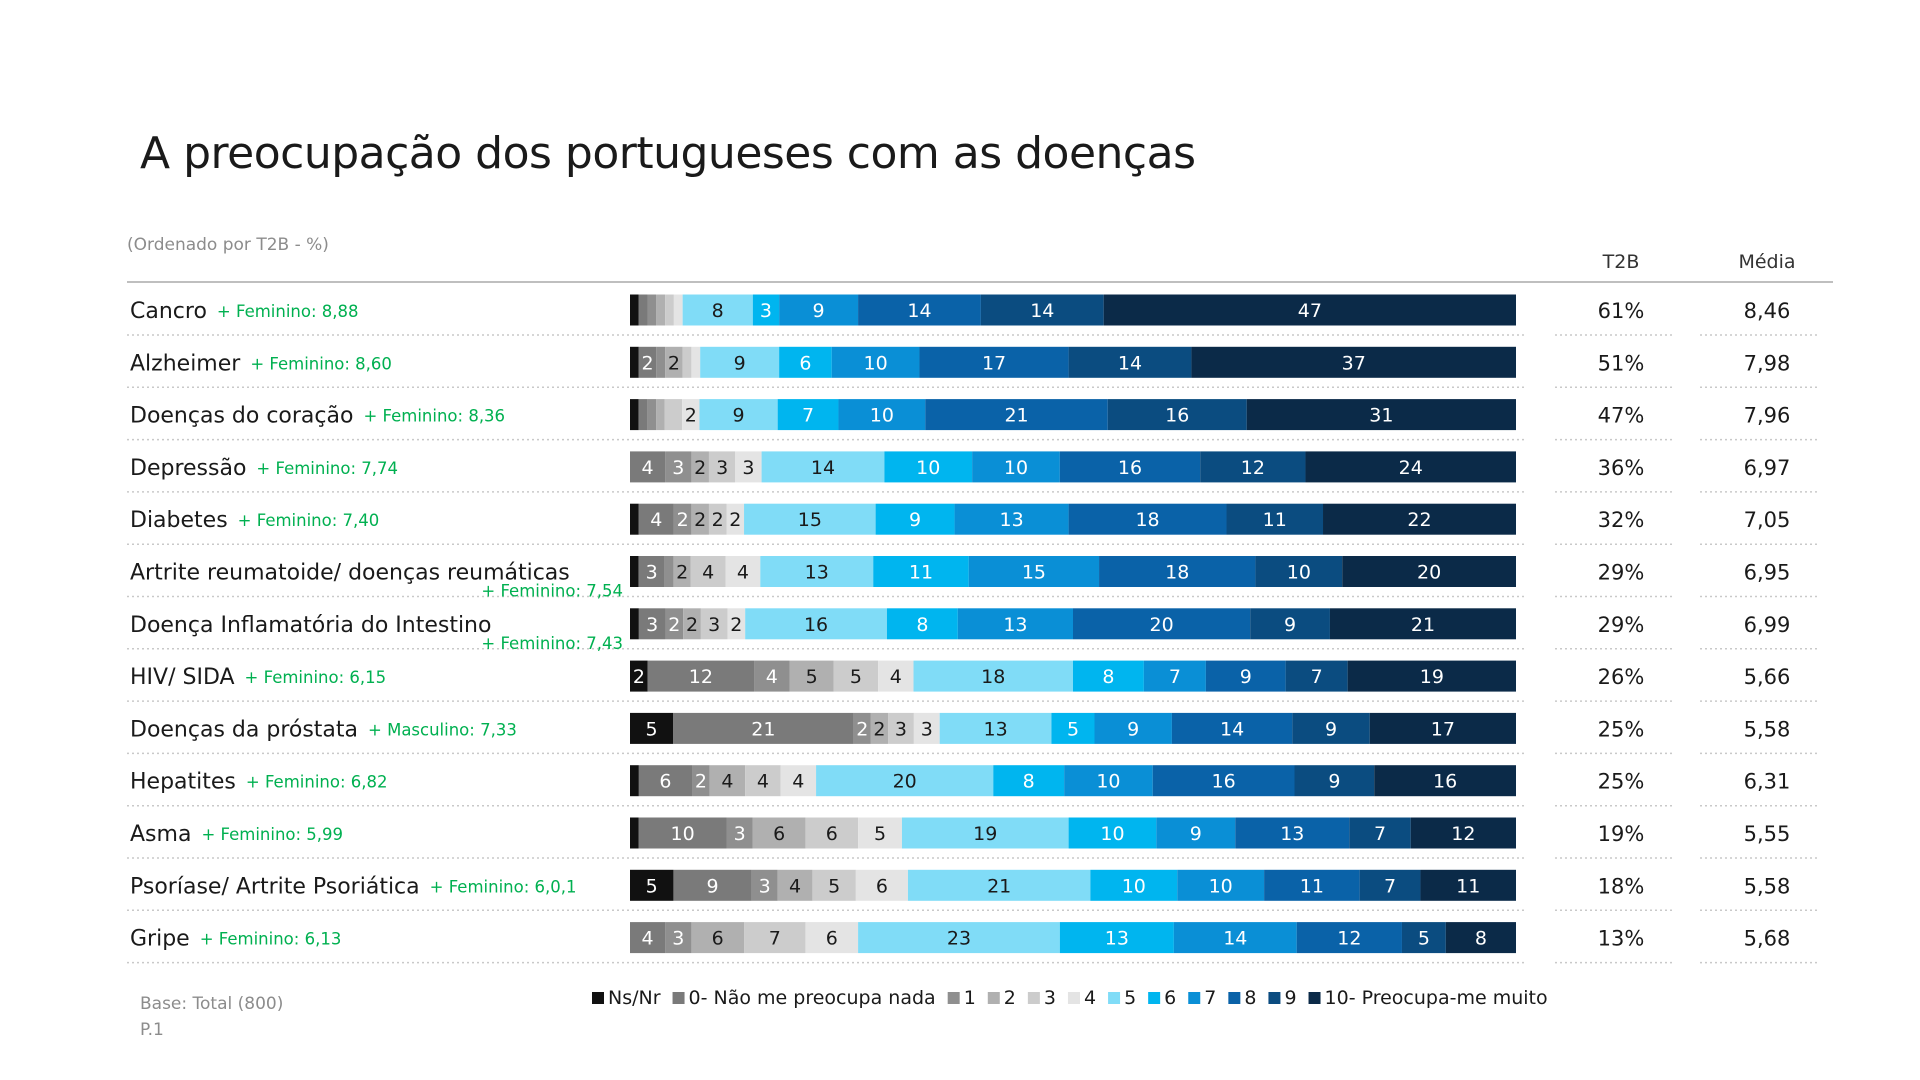  I want to click on bar-value-label: 15, so click(1034, 573).